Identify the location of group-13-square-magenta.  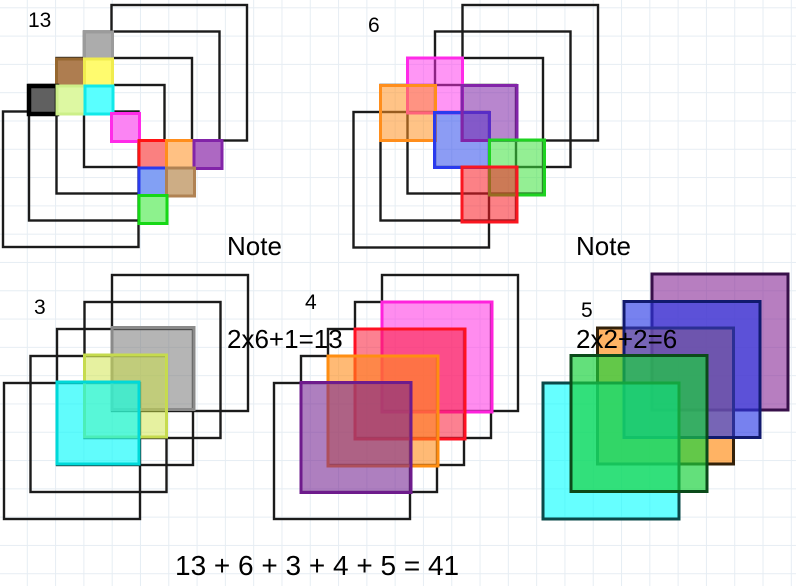
(125, 127).